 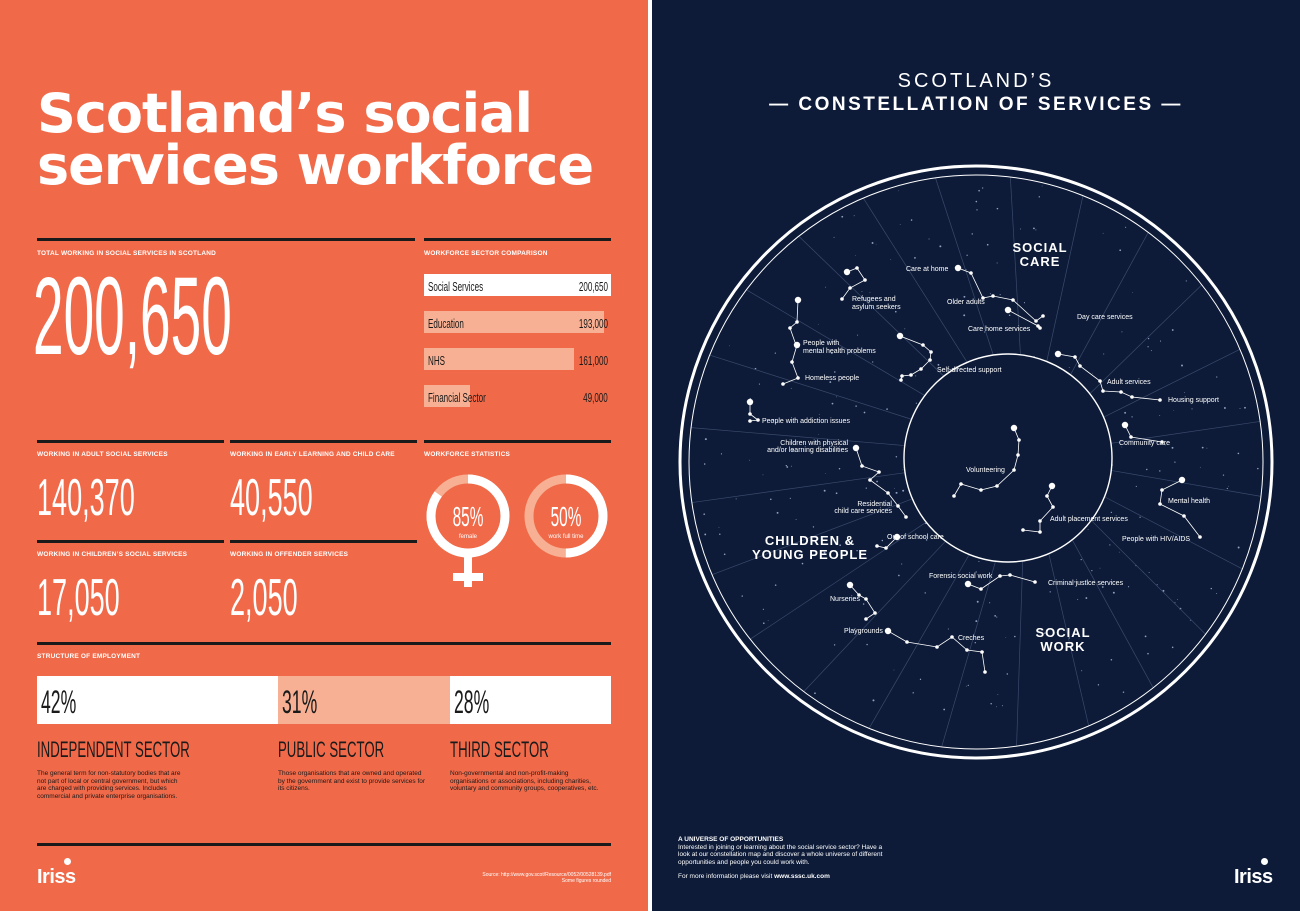 What do you see at coordinates (56, 877) in the screenshot?
I see `iriss-logo: Iriss` at bounding box center [56, 877].